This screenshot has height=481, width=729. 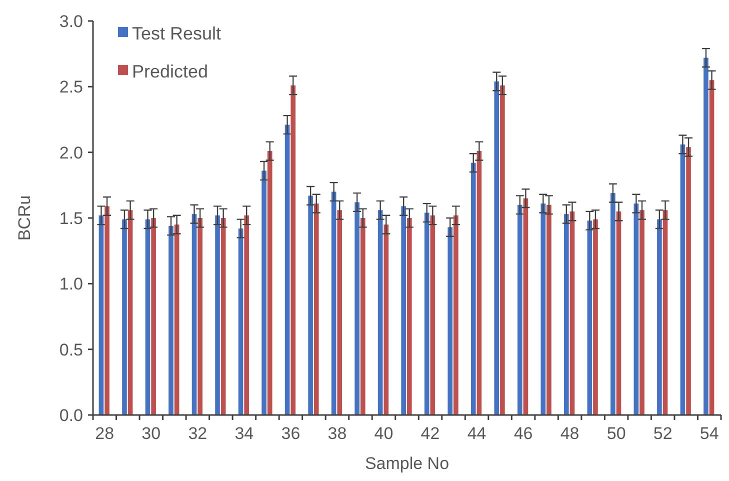 What do you see at coordinates (407, 463) in the screenshot?
I see `x-axis-title: Sample No` at bounding box center [407, 463].